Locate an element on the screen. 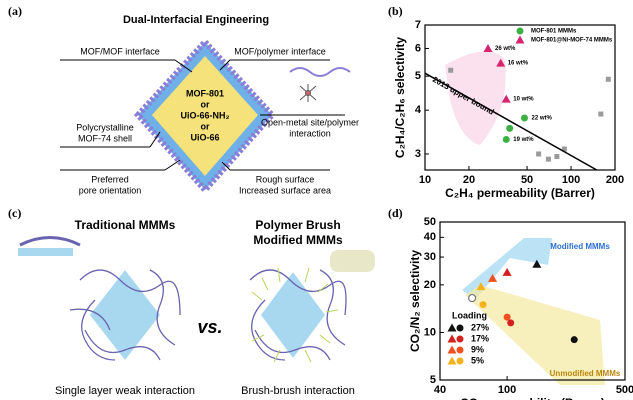 This screenshot has height=400, width=633. core-label: MOF-801 is located at coordinates (205, 93).